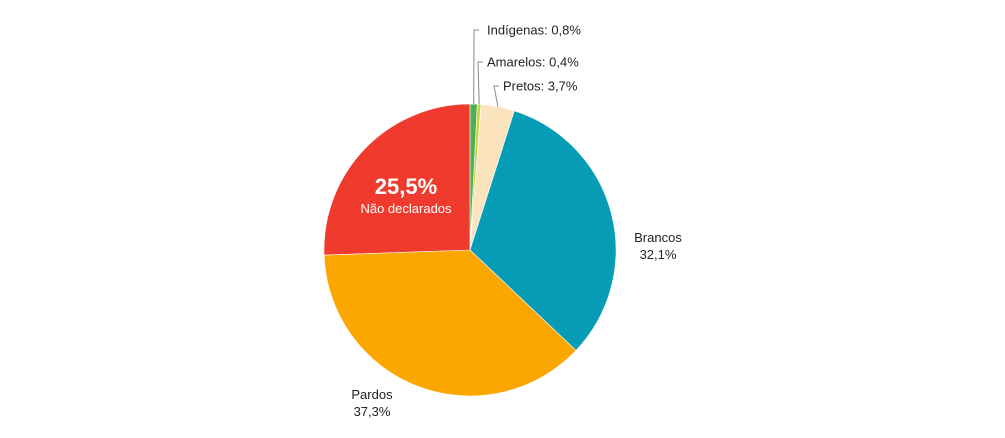 This screenshot has width=1005, height=438. Describe the element at coordinates (372, 411) in the screenshot. I see `label-pardos-value: 37,3%` at that location.